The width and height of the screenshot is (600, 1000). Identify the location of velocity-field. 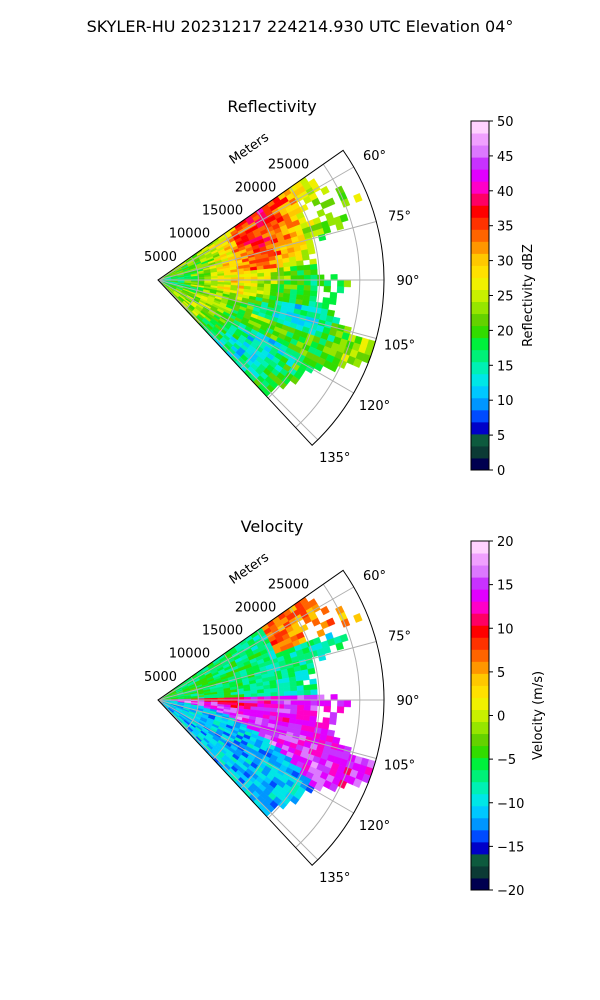
(266, 706).